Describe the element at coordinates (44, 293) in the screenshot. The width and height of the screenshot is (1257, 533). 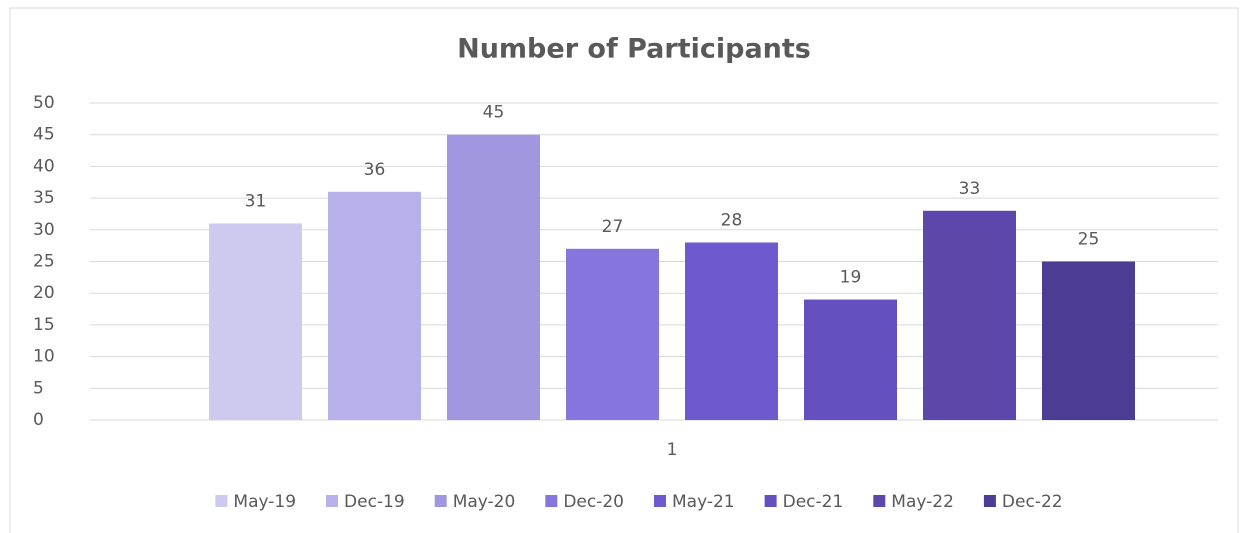
I see `y-tick-label: 20` at that location.